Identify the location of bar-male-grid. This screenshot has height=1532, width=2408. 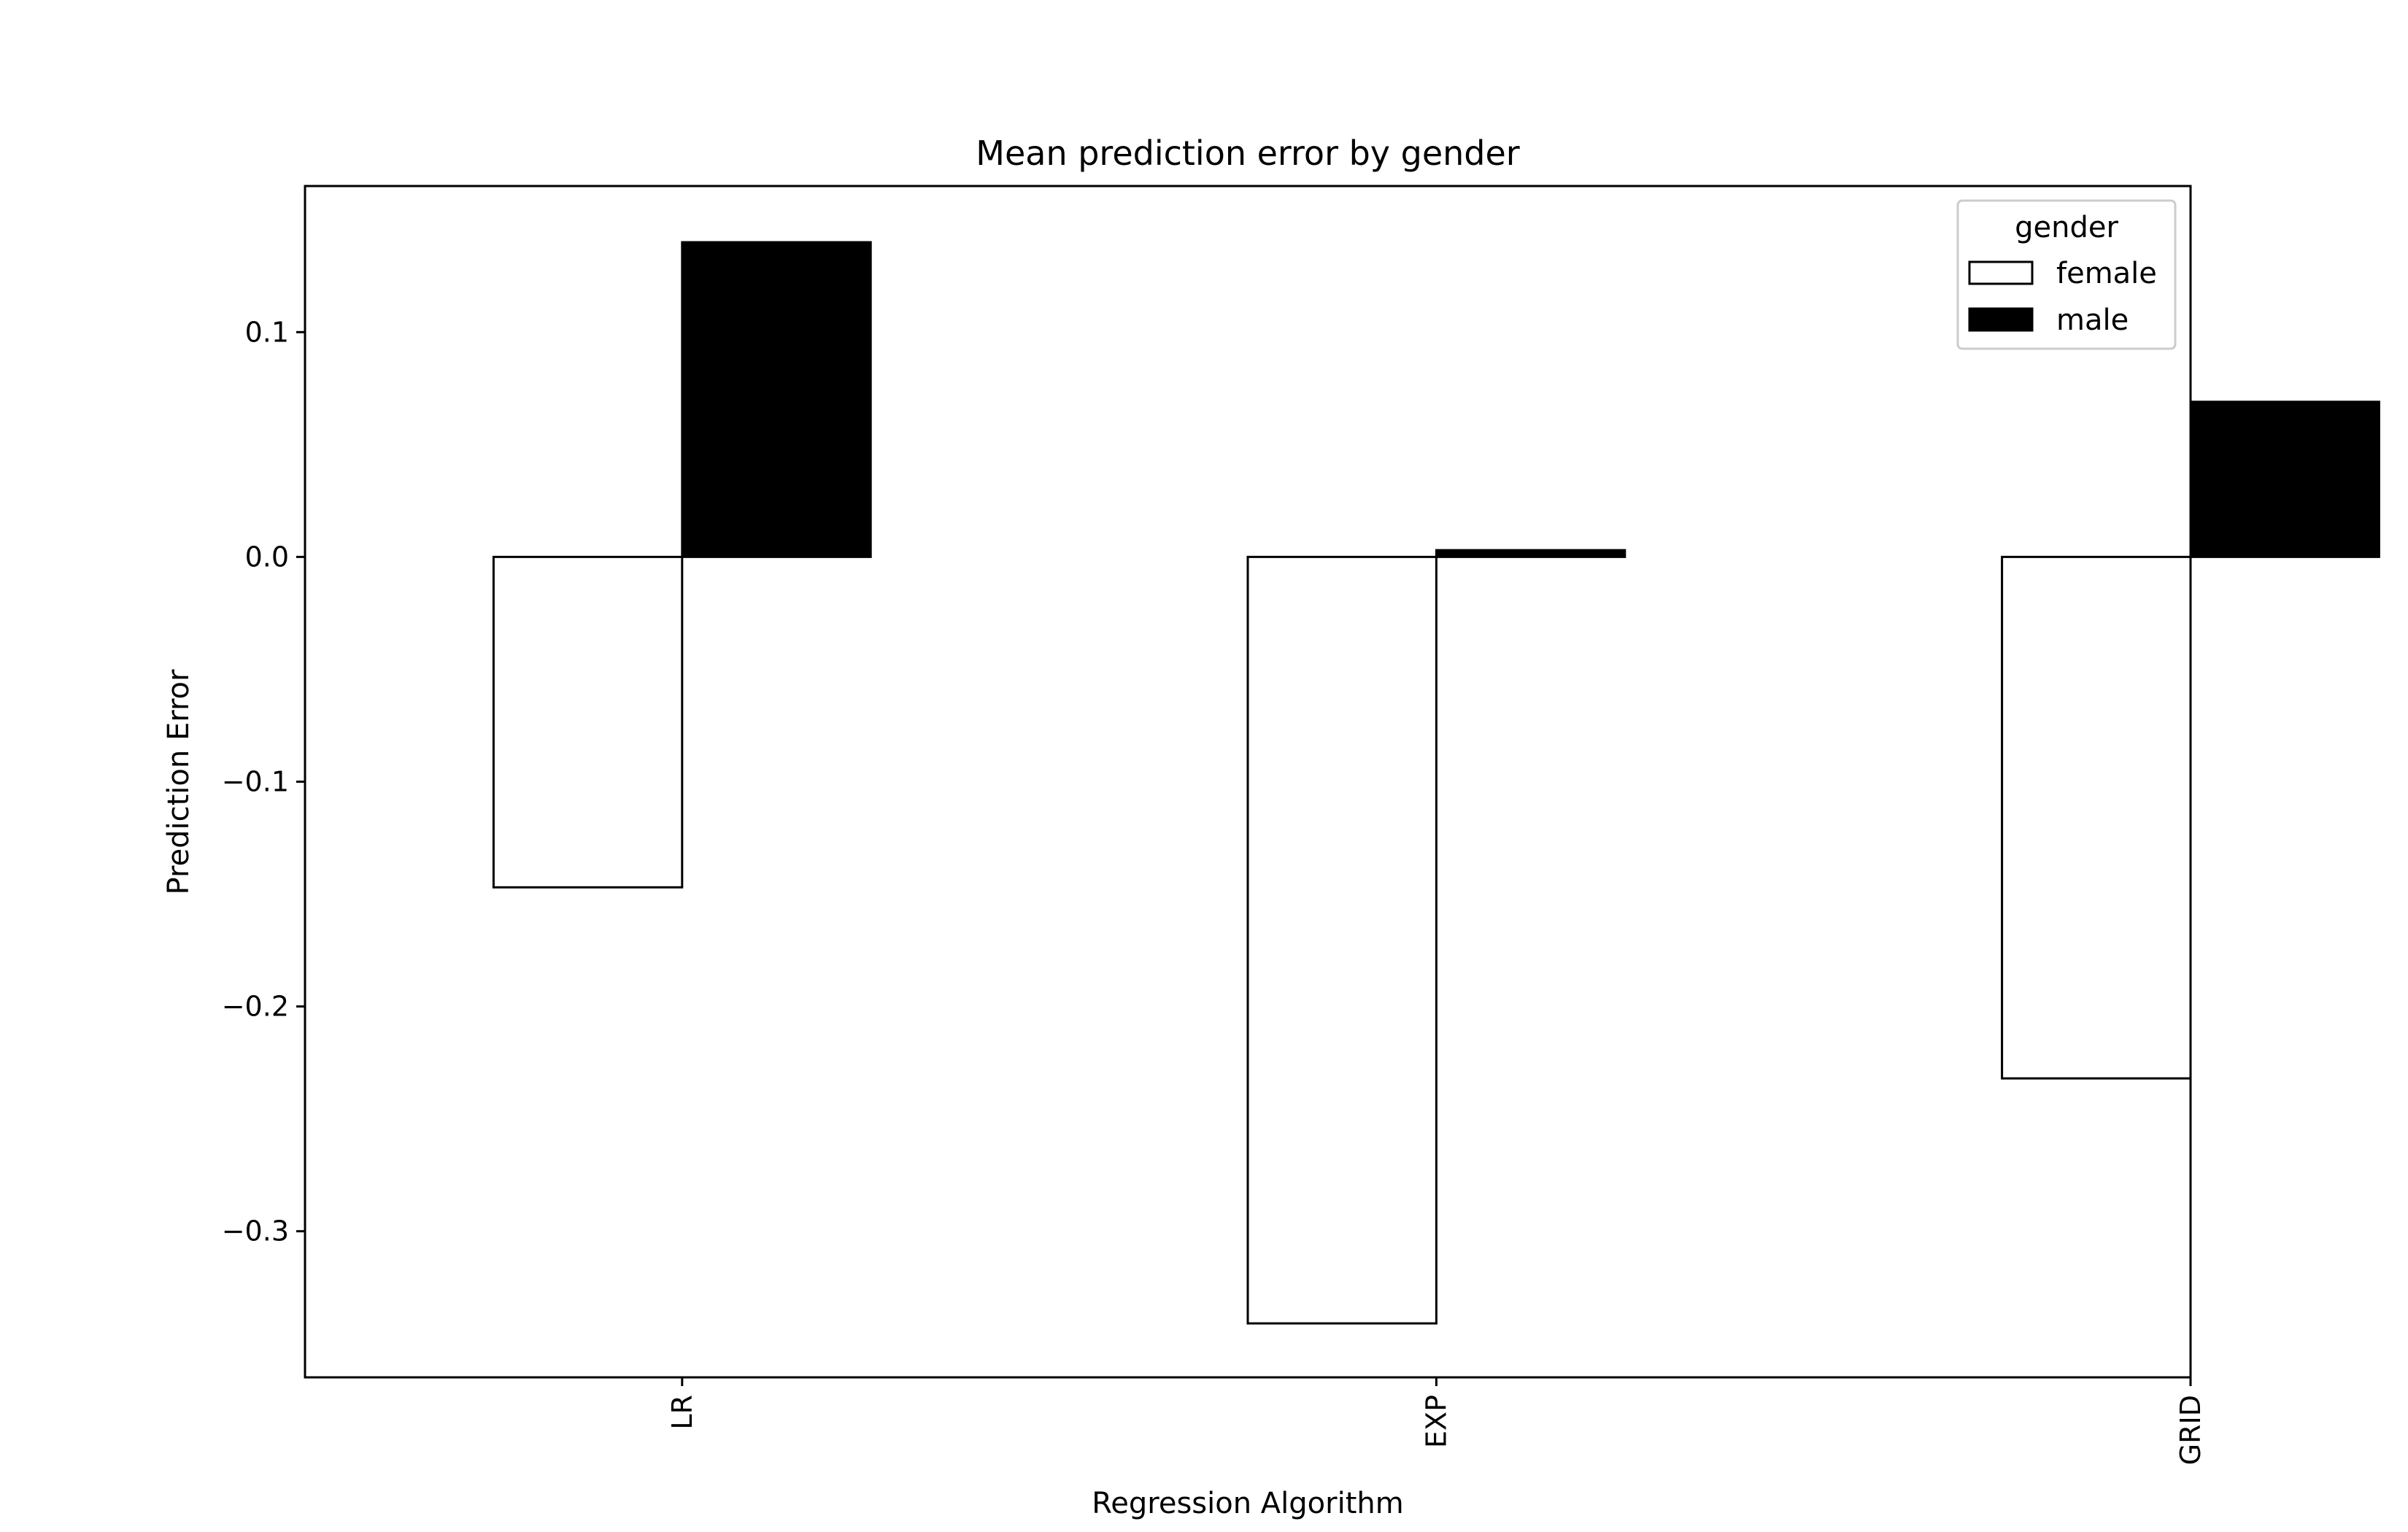
(2284, 479).